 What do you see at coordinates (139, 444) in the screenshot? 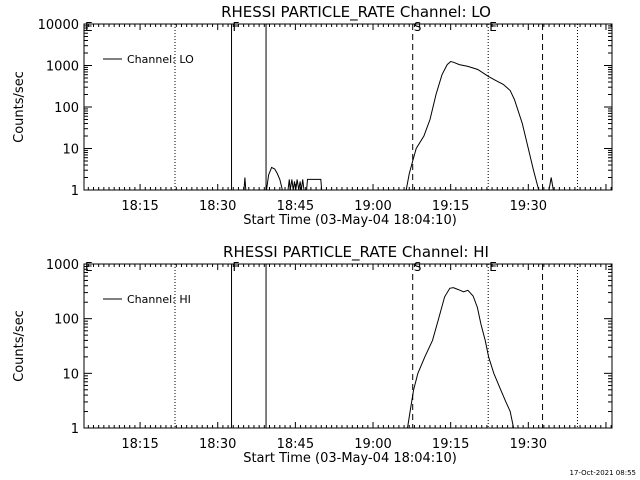
I see `chart2-x-tick-label: 18:15` at bounding box center [139, 444].